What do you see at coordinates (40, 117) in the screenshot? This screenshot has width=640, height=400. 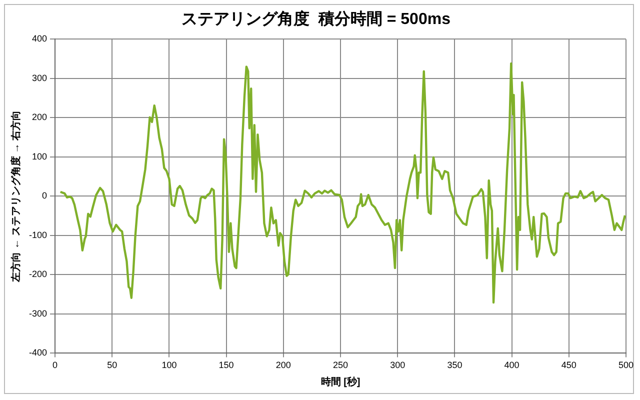 I see `y-tick-label: 200` at bounding box center [40, 117].